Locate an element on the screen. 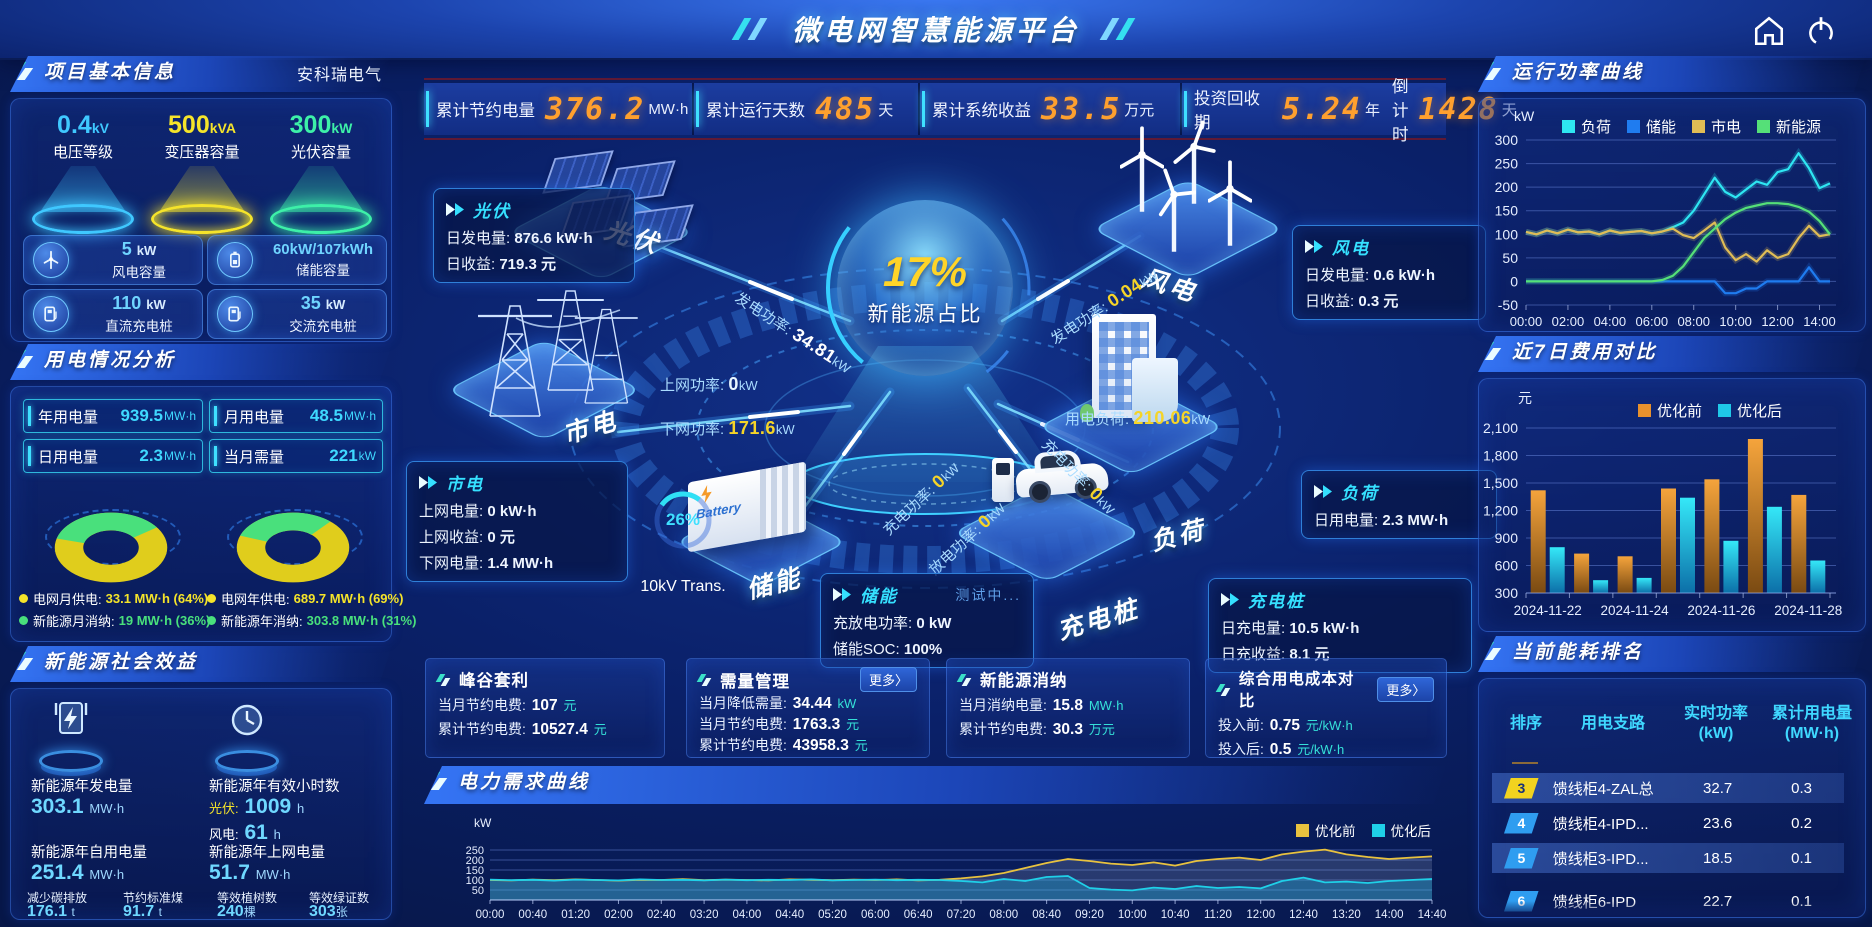  svg-text: 03:20 is located at coordinates (704, 915).